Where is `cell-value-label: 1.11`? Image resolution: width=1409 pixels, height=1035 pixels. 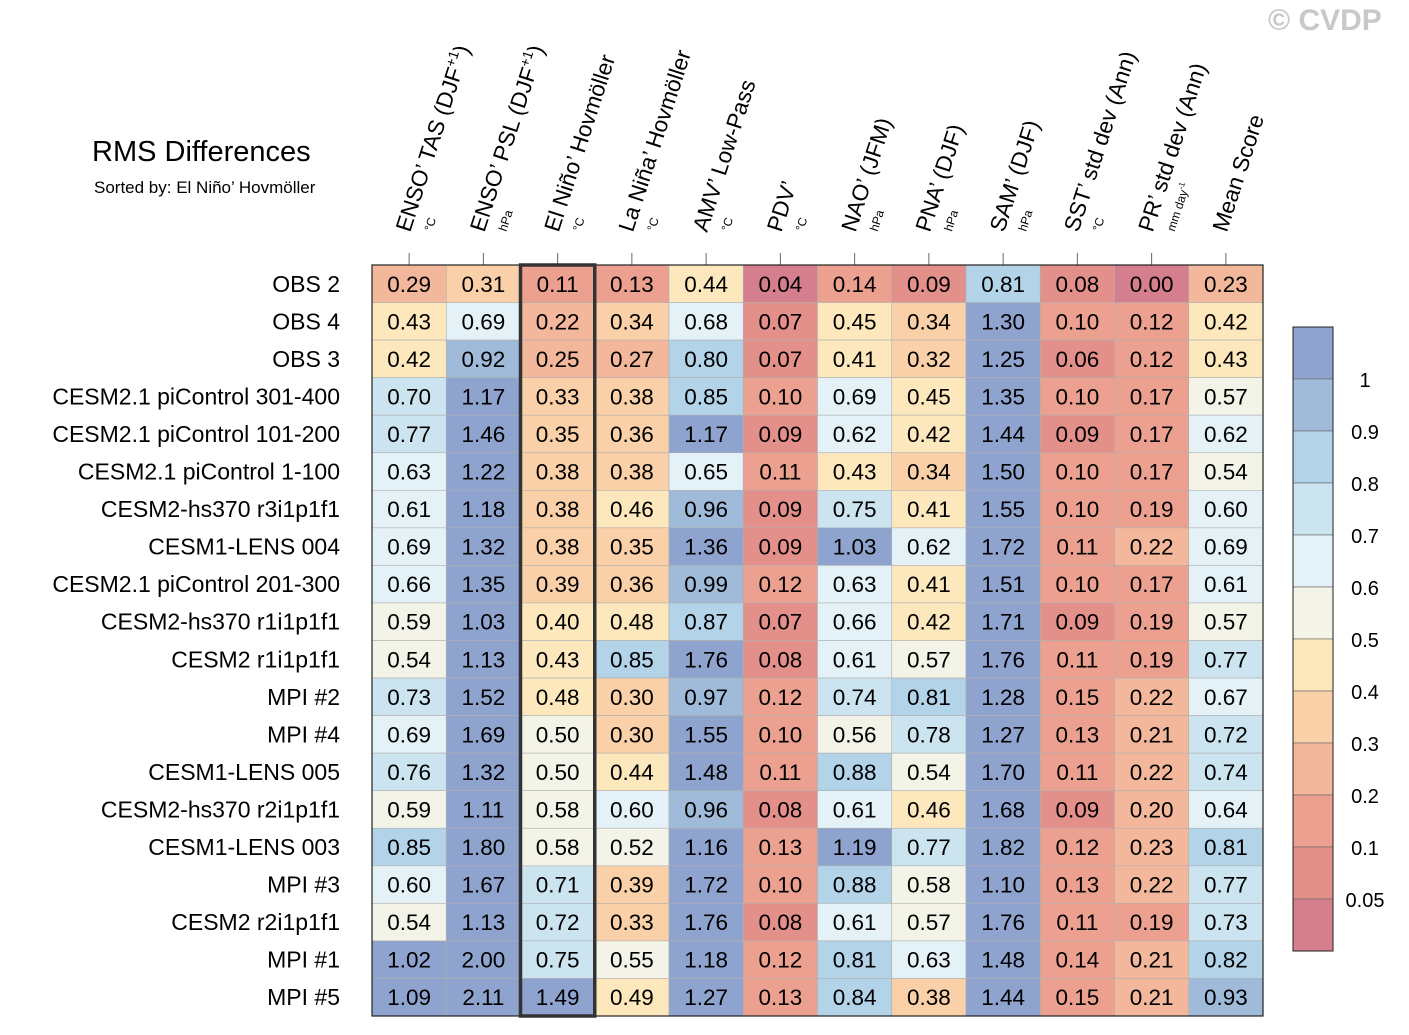 cell-value-label: 1.11 is located at coordinates (483, 809).